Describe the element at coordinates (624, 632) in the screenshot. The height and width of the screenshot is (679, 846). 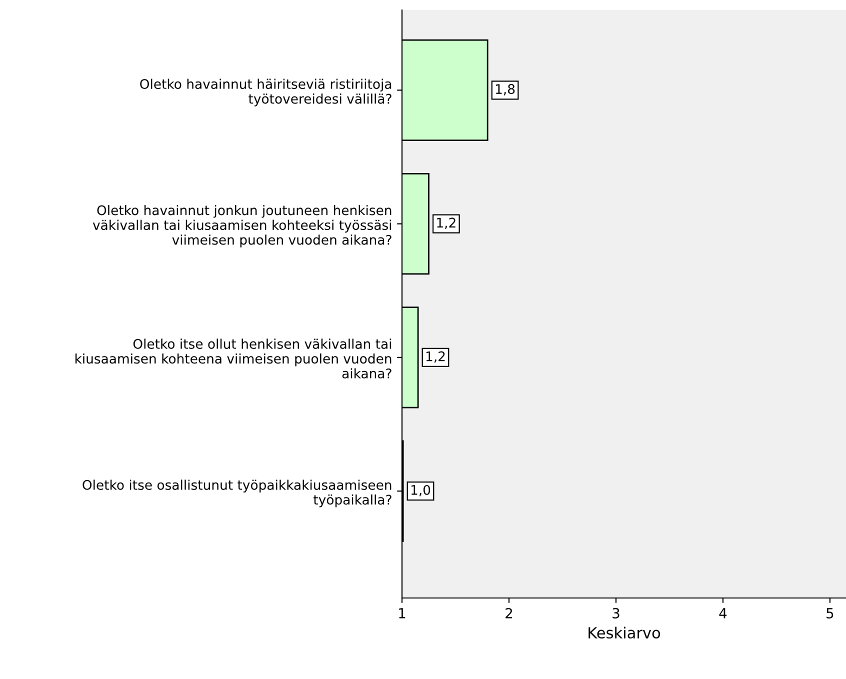
I see `x-axis-title: Keskiarvo` at that location.